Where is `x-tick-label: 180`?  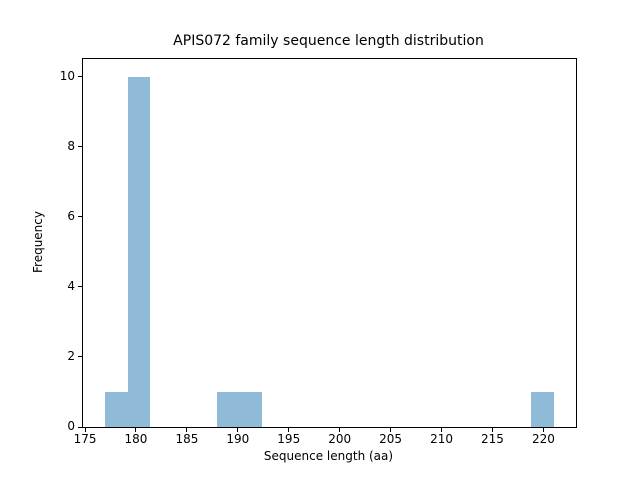 x-tick-label: 180 is located at coordinates (136, 439).